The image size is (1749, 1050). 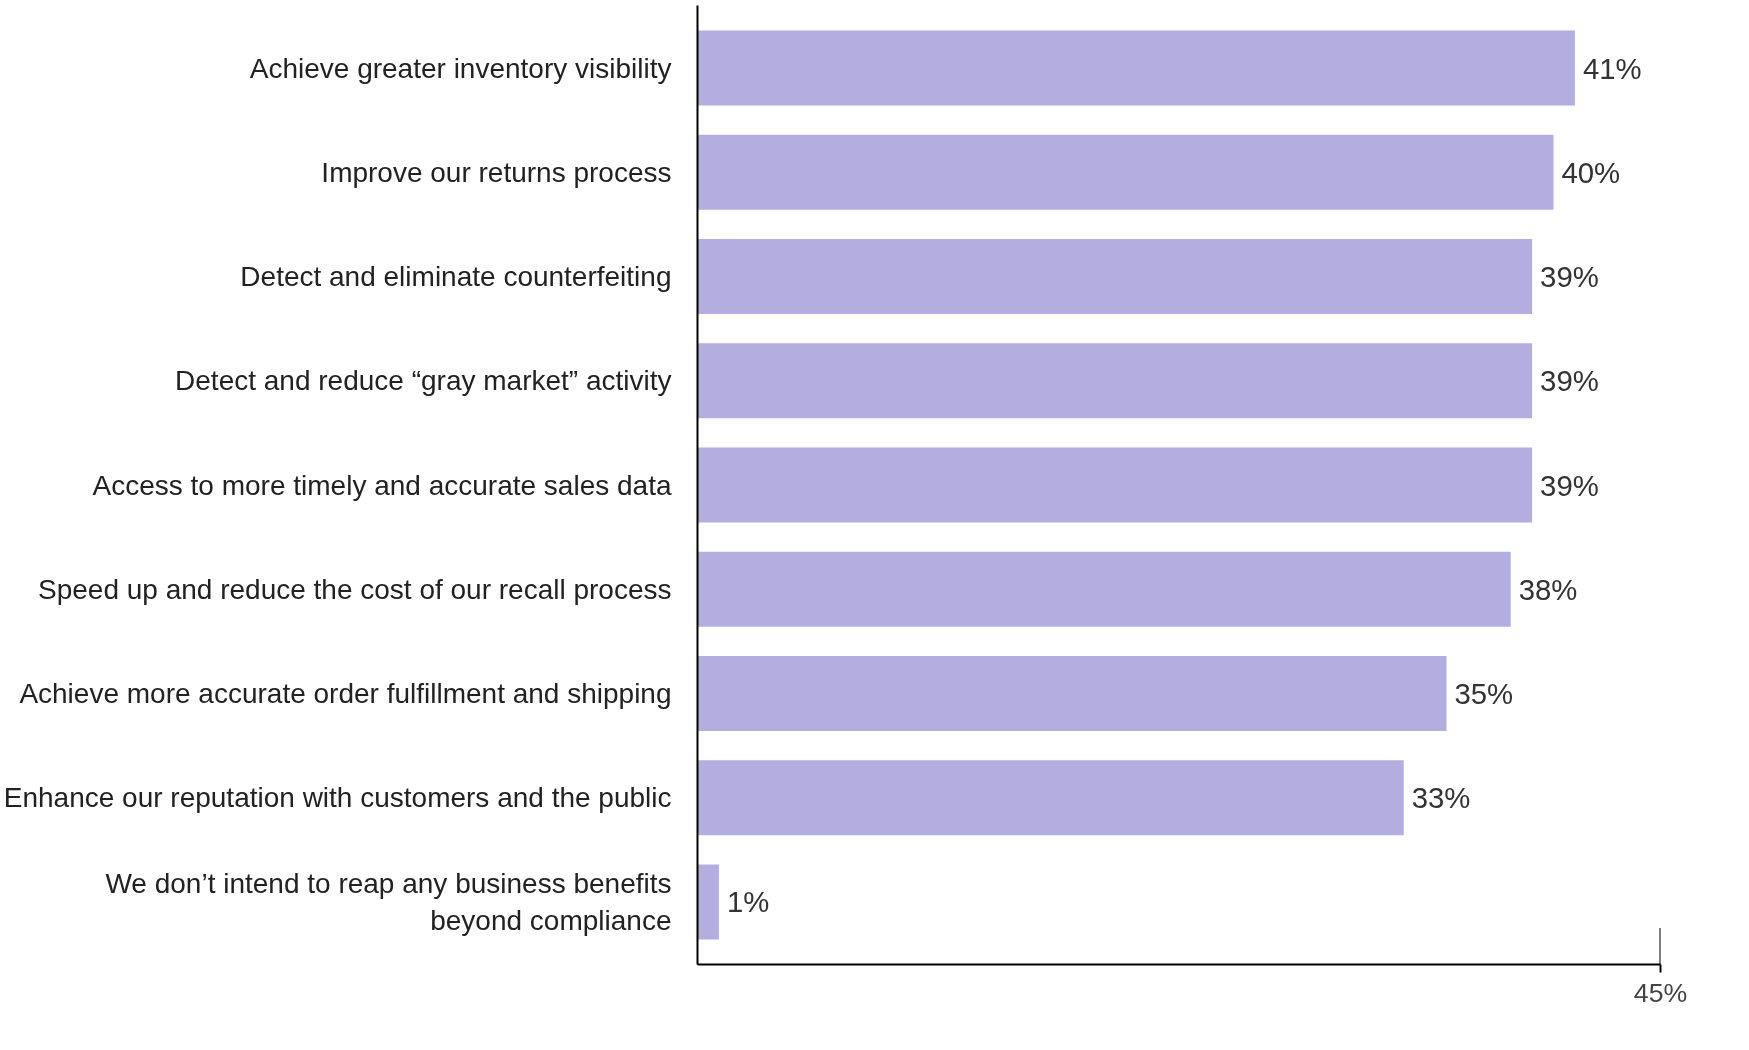 I want to click on y-tick-label: Achieve more accurate order fulfillment and shipping, so click(x=345, y=693).